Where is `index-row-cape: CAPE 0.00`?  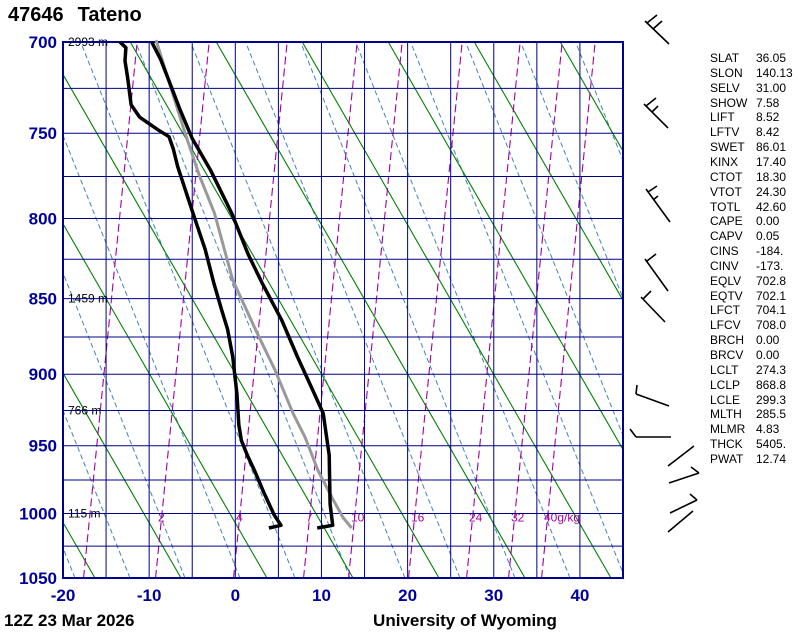
index-row-cape: CAPE 0.00 is located at coordinates (744, 221).